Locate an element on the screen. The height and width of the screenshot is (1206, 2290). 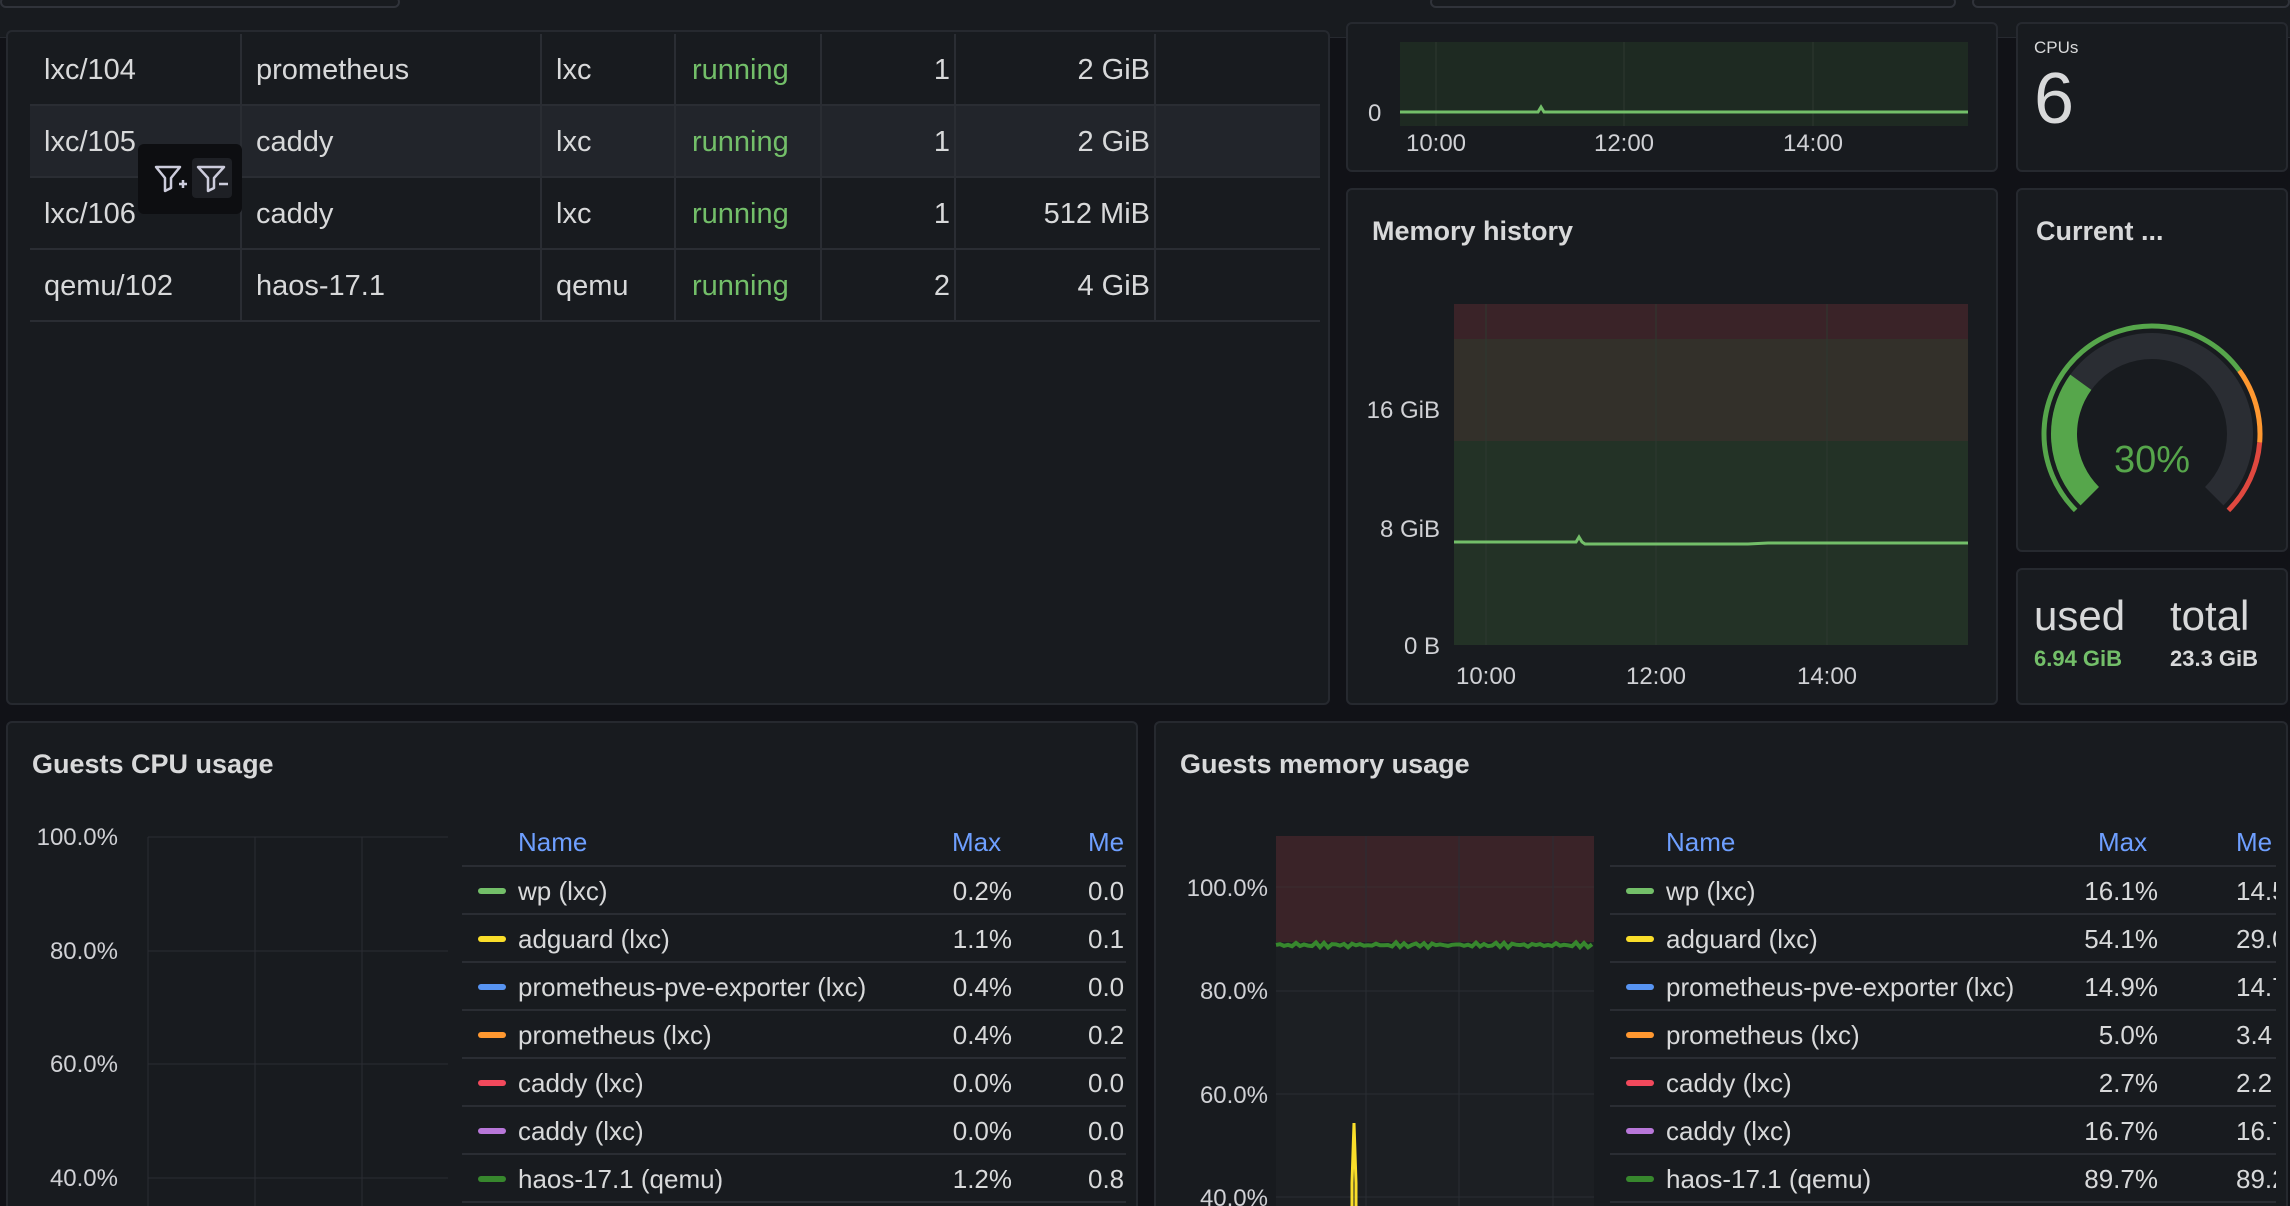
legend-row: haos-17.1 (qemu) 1.2% 0.8 is located at coordinates (794, 1179).